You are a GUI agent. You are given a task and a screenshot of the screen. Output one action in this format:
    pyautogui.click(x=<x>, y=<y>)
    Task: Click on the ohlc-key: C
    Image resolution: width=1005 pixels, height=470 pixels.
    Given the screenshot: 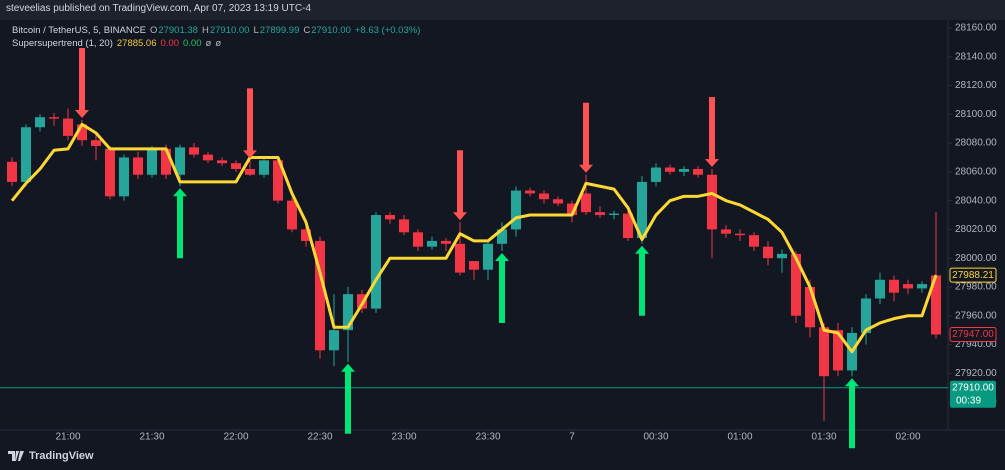 What is the action you would take?
    pyautogui.click(x=307, y=30)
    